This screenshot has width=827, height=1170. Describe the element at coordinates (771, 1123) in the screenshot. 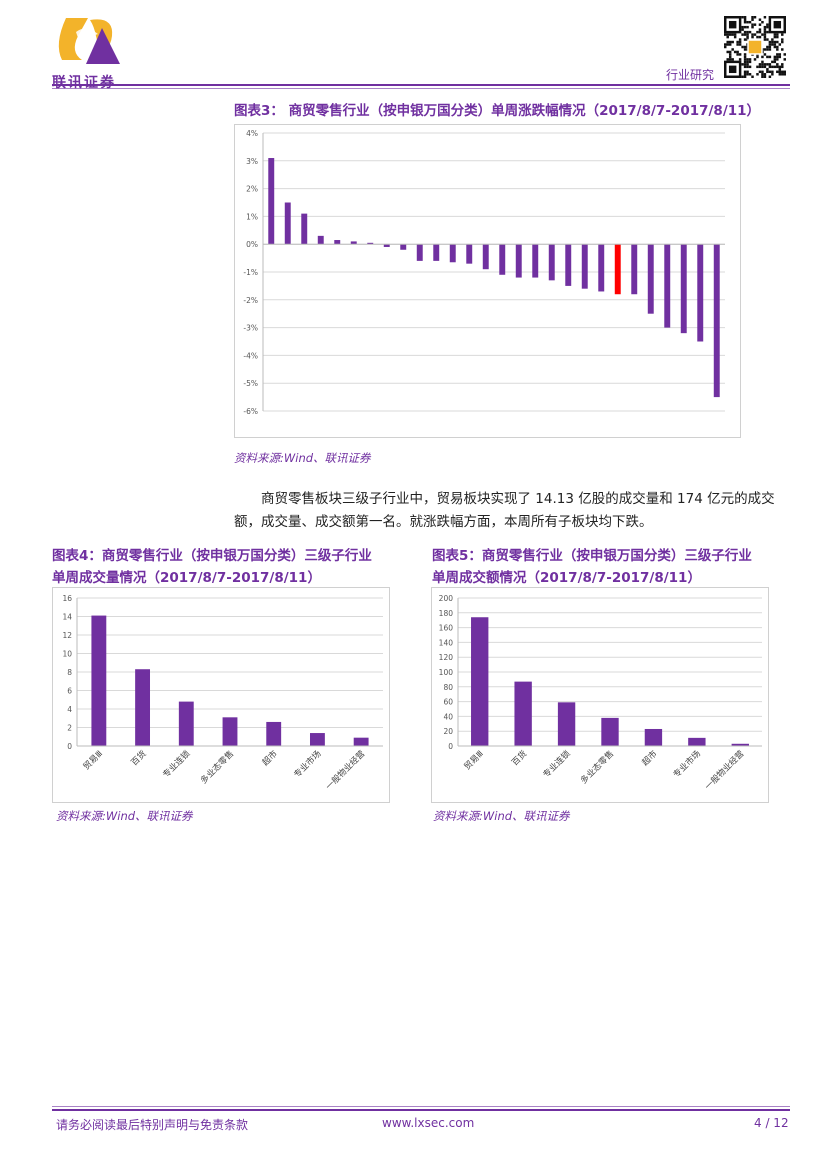

I see `footer-page-number: 4 / 12` at that location.